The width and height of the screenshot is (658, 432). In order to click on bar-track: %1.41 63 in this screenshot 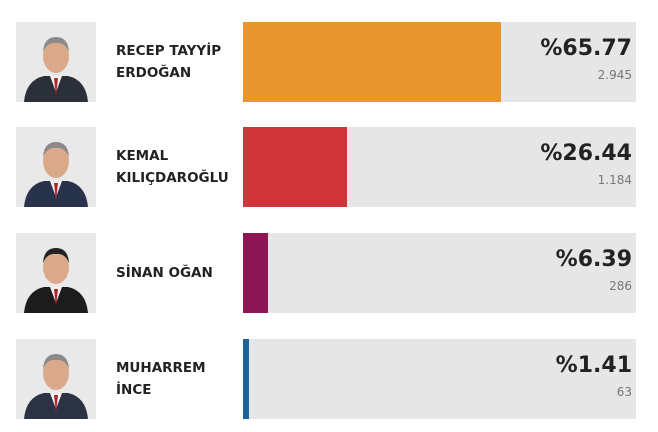, I will do `click(439, 379)`.